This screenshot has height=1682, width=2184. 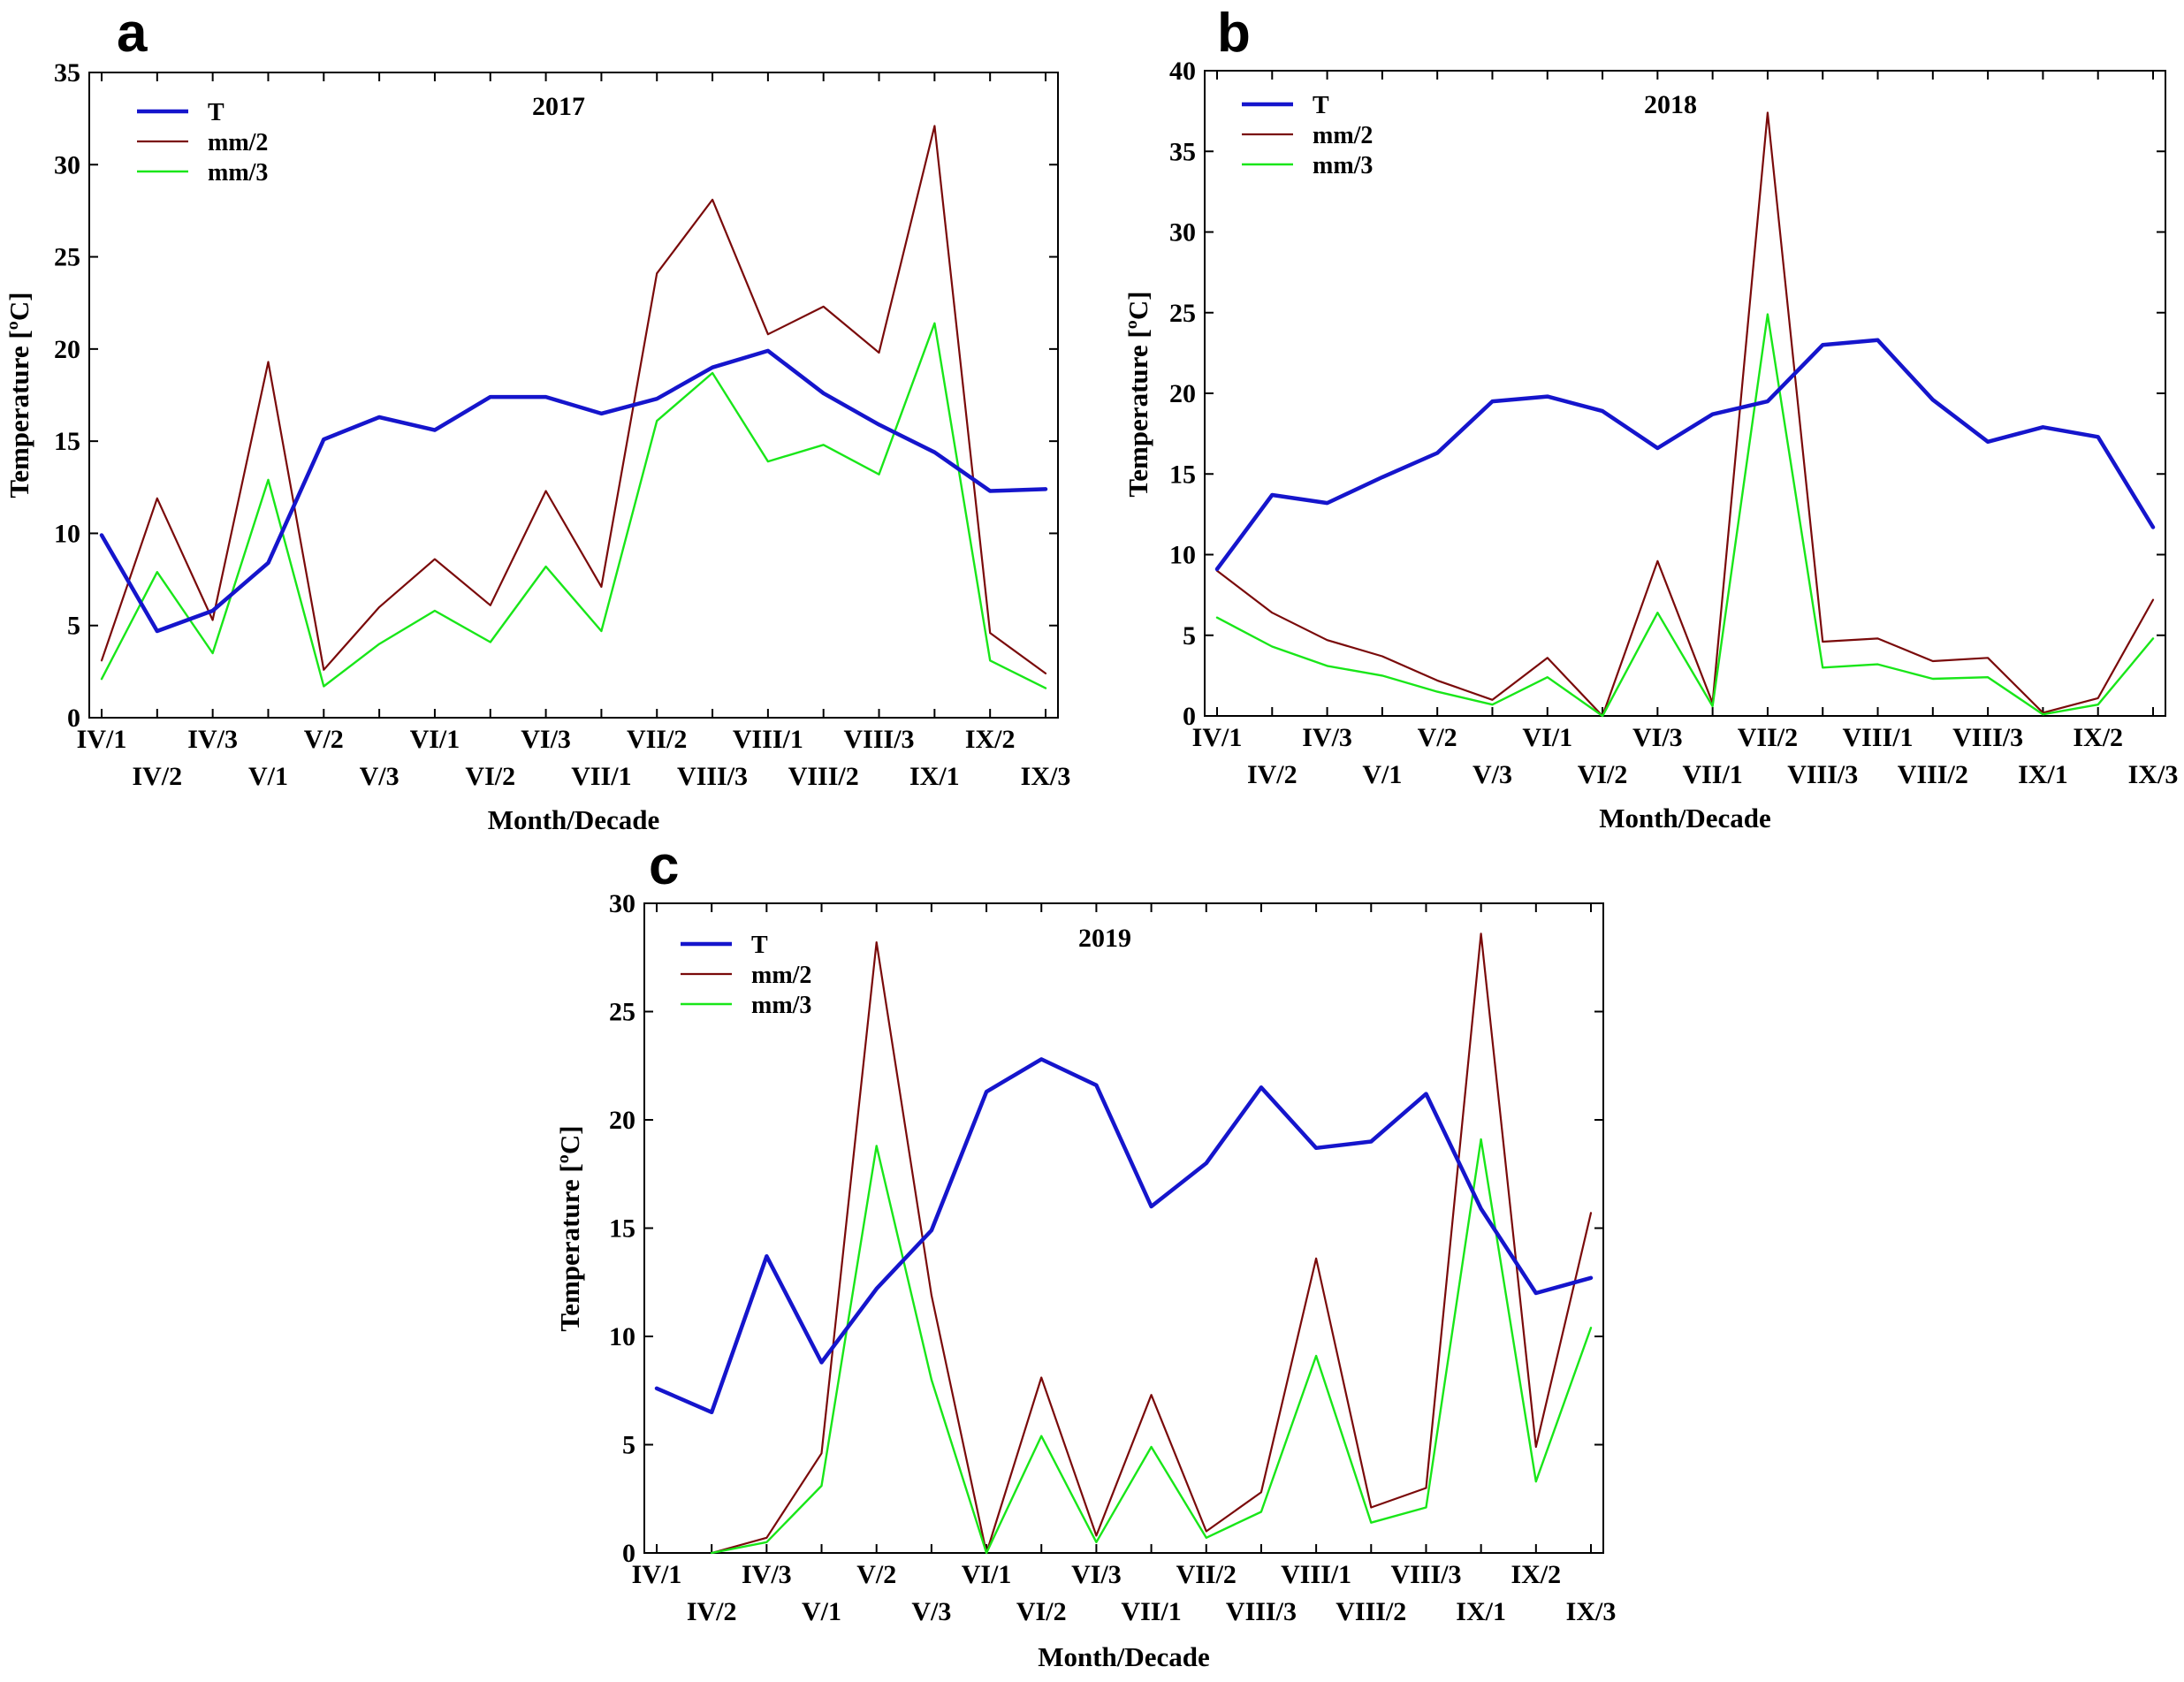 What do you see at coordinates (558, 106) in the screenshot?
I see `chart-title: 2017` at bounding box center [558, 106].